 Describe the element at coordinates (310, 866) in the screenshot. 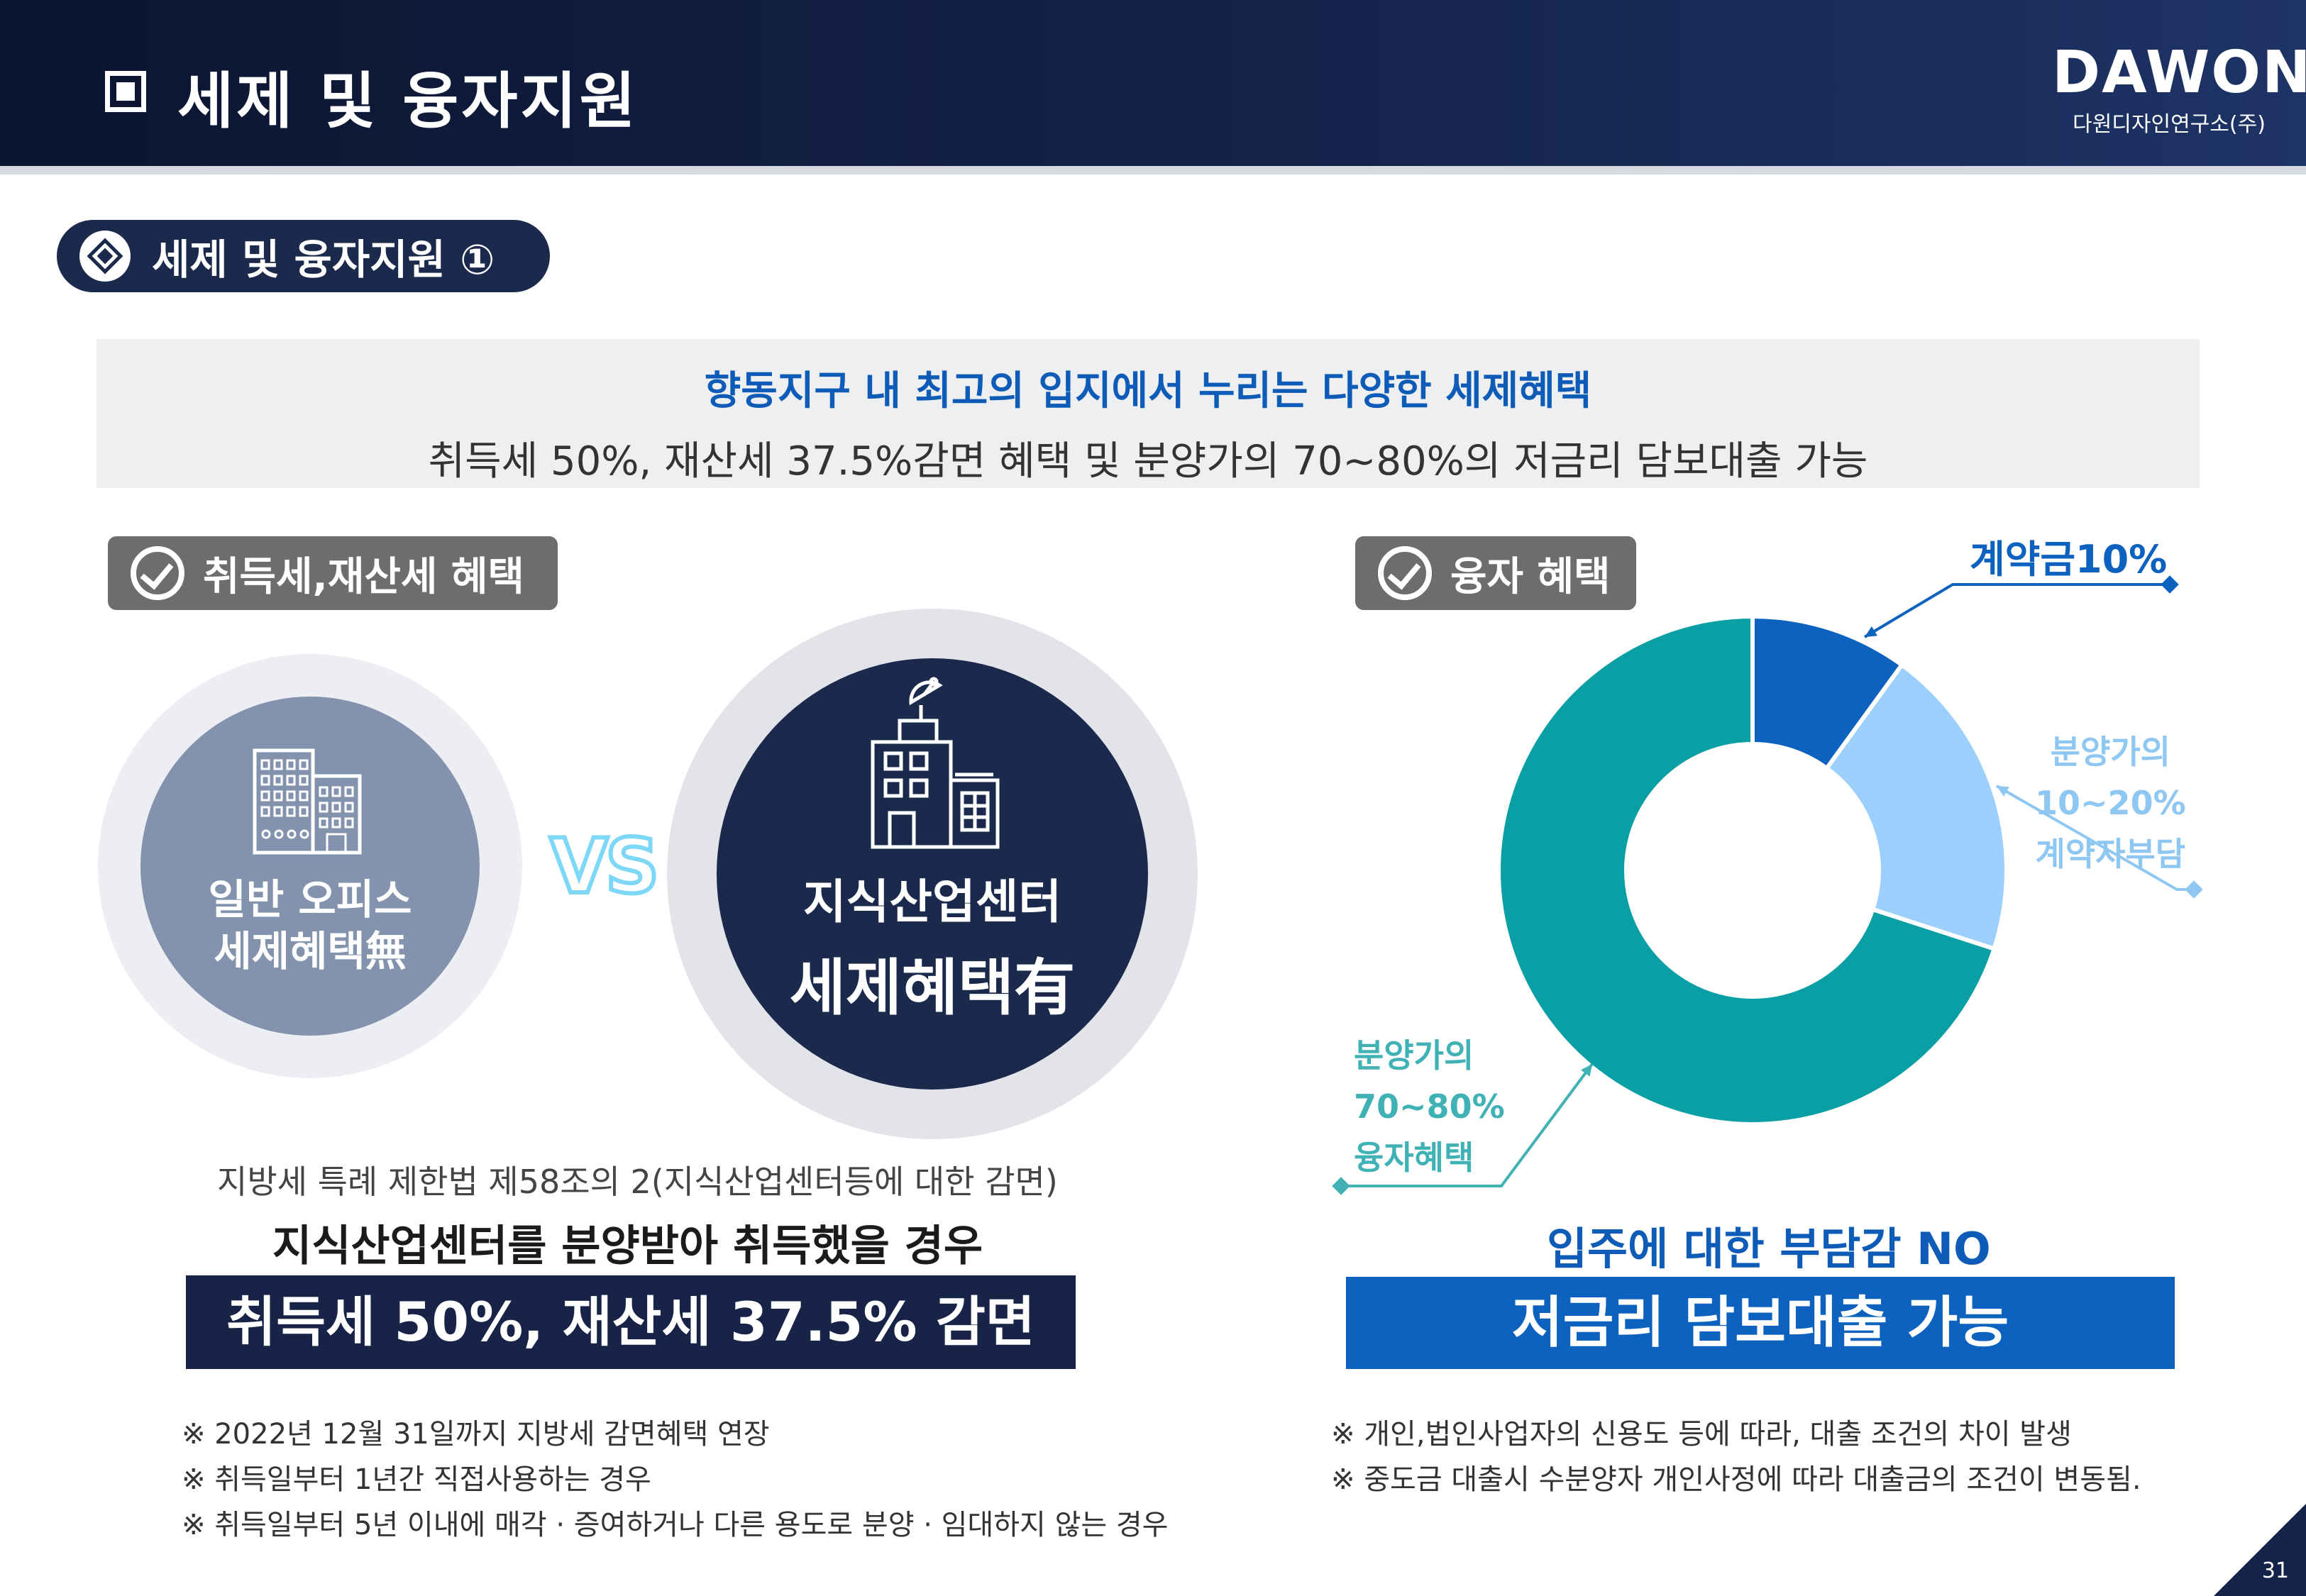

I see `office-circle: 일반 오피스 세제혜택無` at that location.